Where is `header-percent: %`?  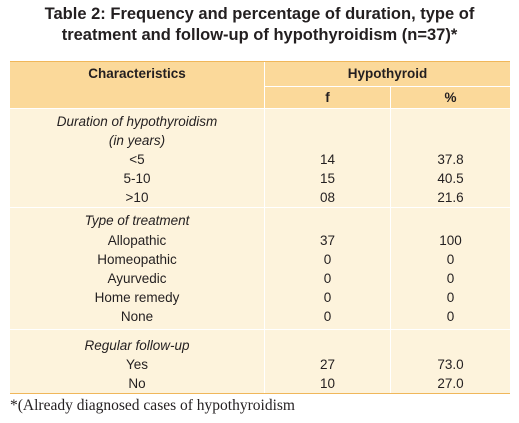
header-percent: % is located at coordinates (450, 97).